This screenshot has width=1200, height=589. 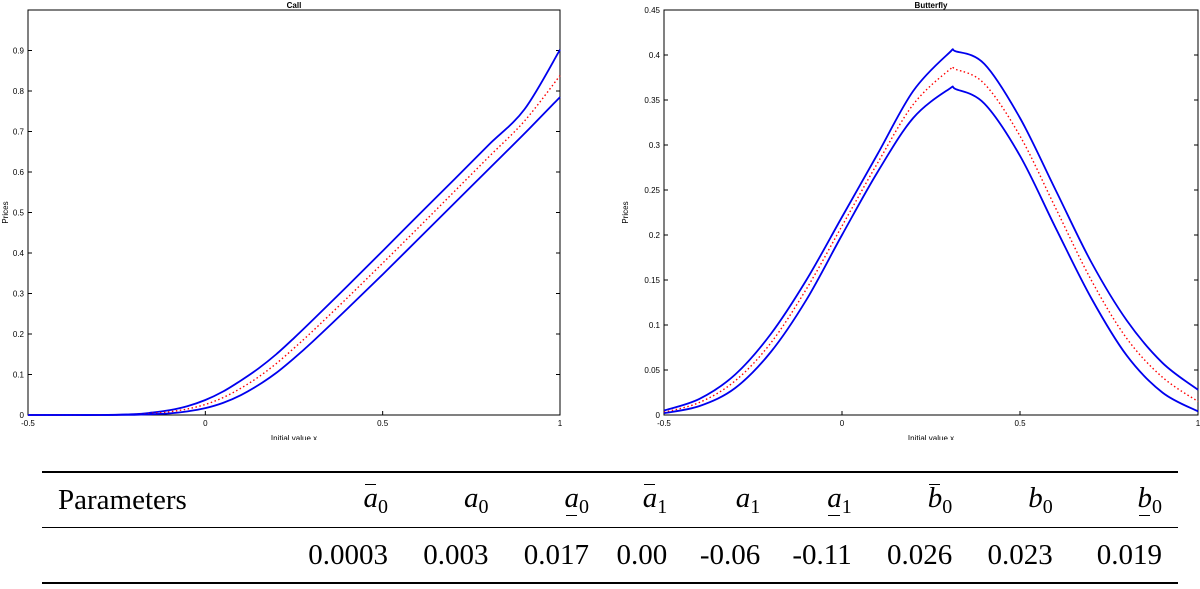 What do you see at coordinates (642, 554) in the screenshot?
I see `value-cell: 0.00` at bounding box center [642, 554].